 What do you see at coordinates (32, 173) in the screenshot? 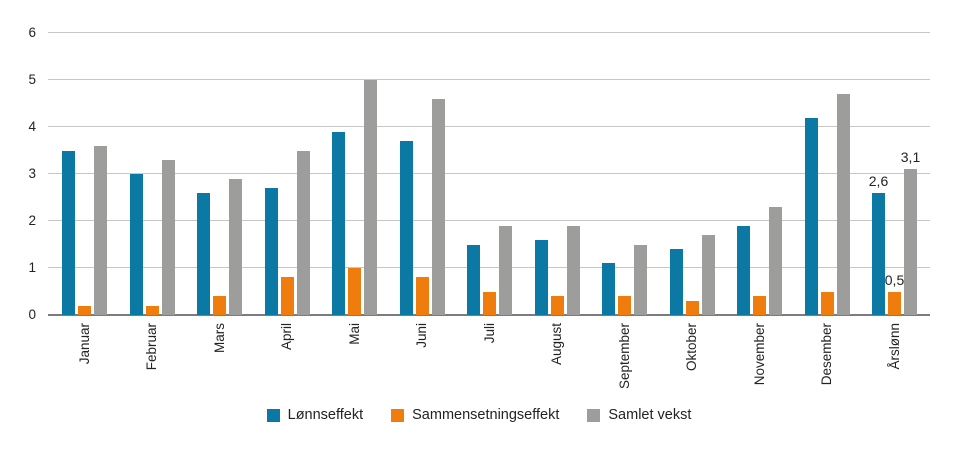
I see `y-tick-label: 3` at bounding box center [32, 173].